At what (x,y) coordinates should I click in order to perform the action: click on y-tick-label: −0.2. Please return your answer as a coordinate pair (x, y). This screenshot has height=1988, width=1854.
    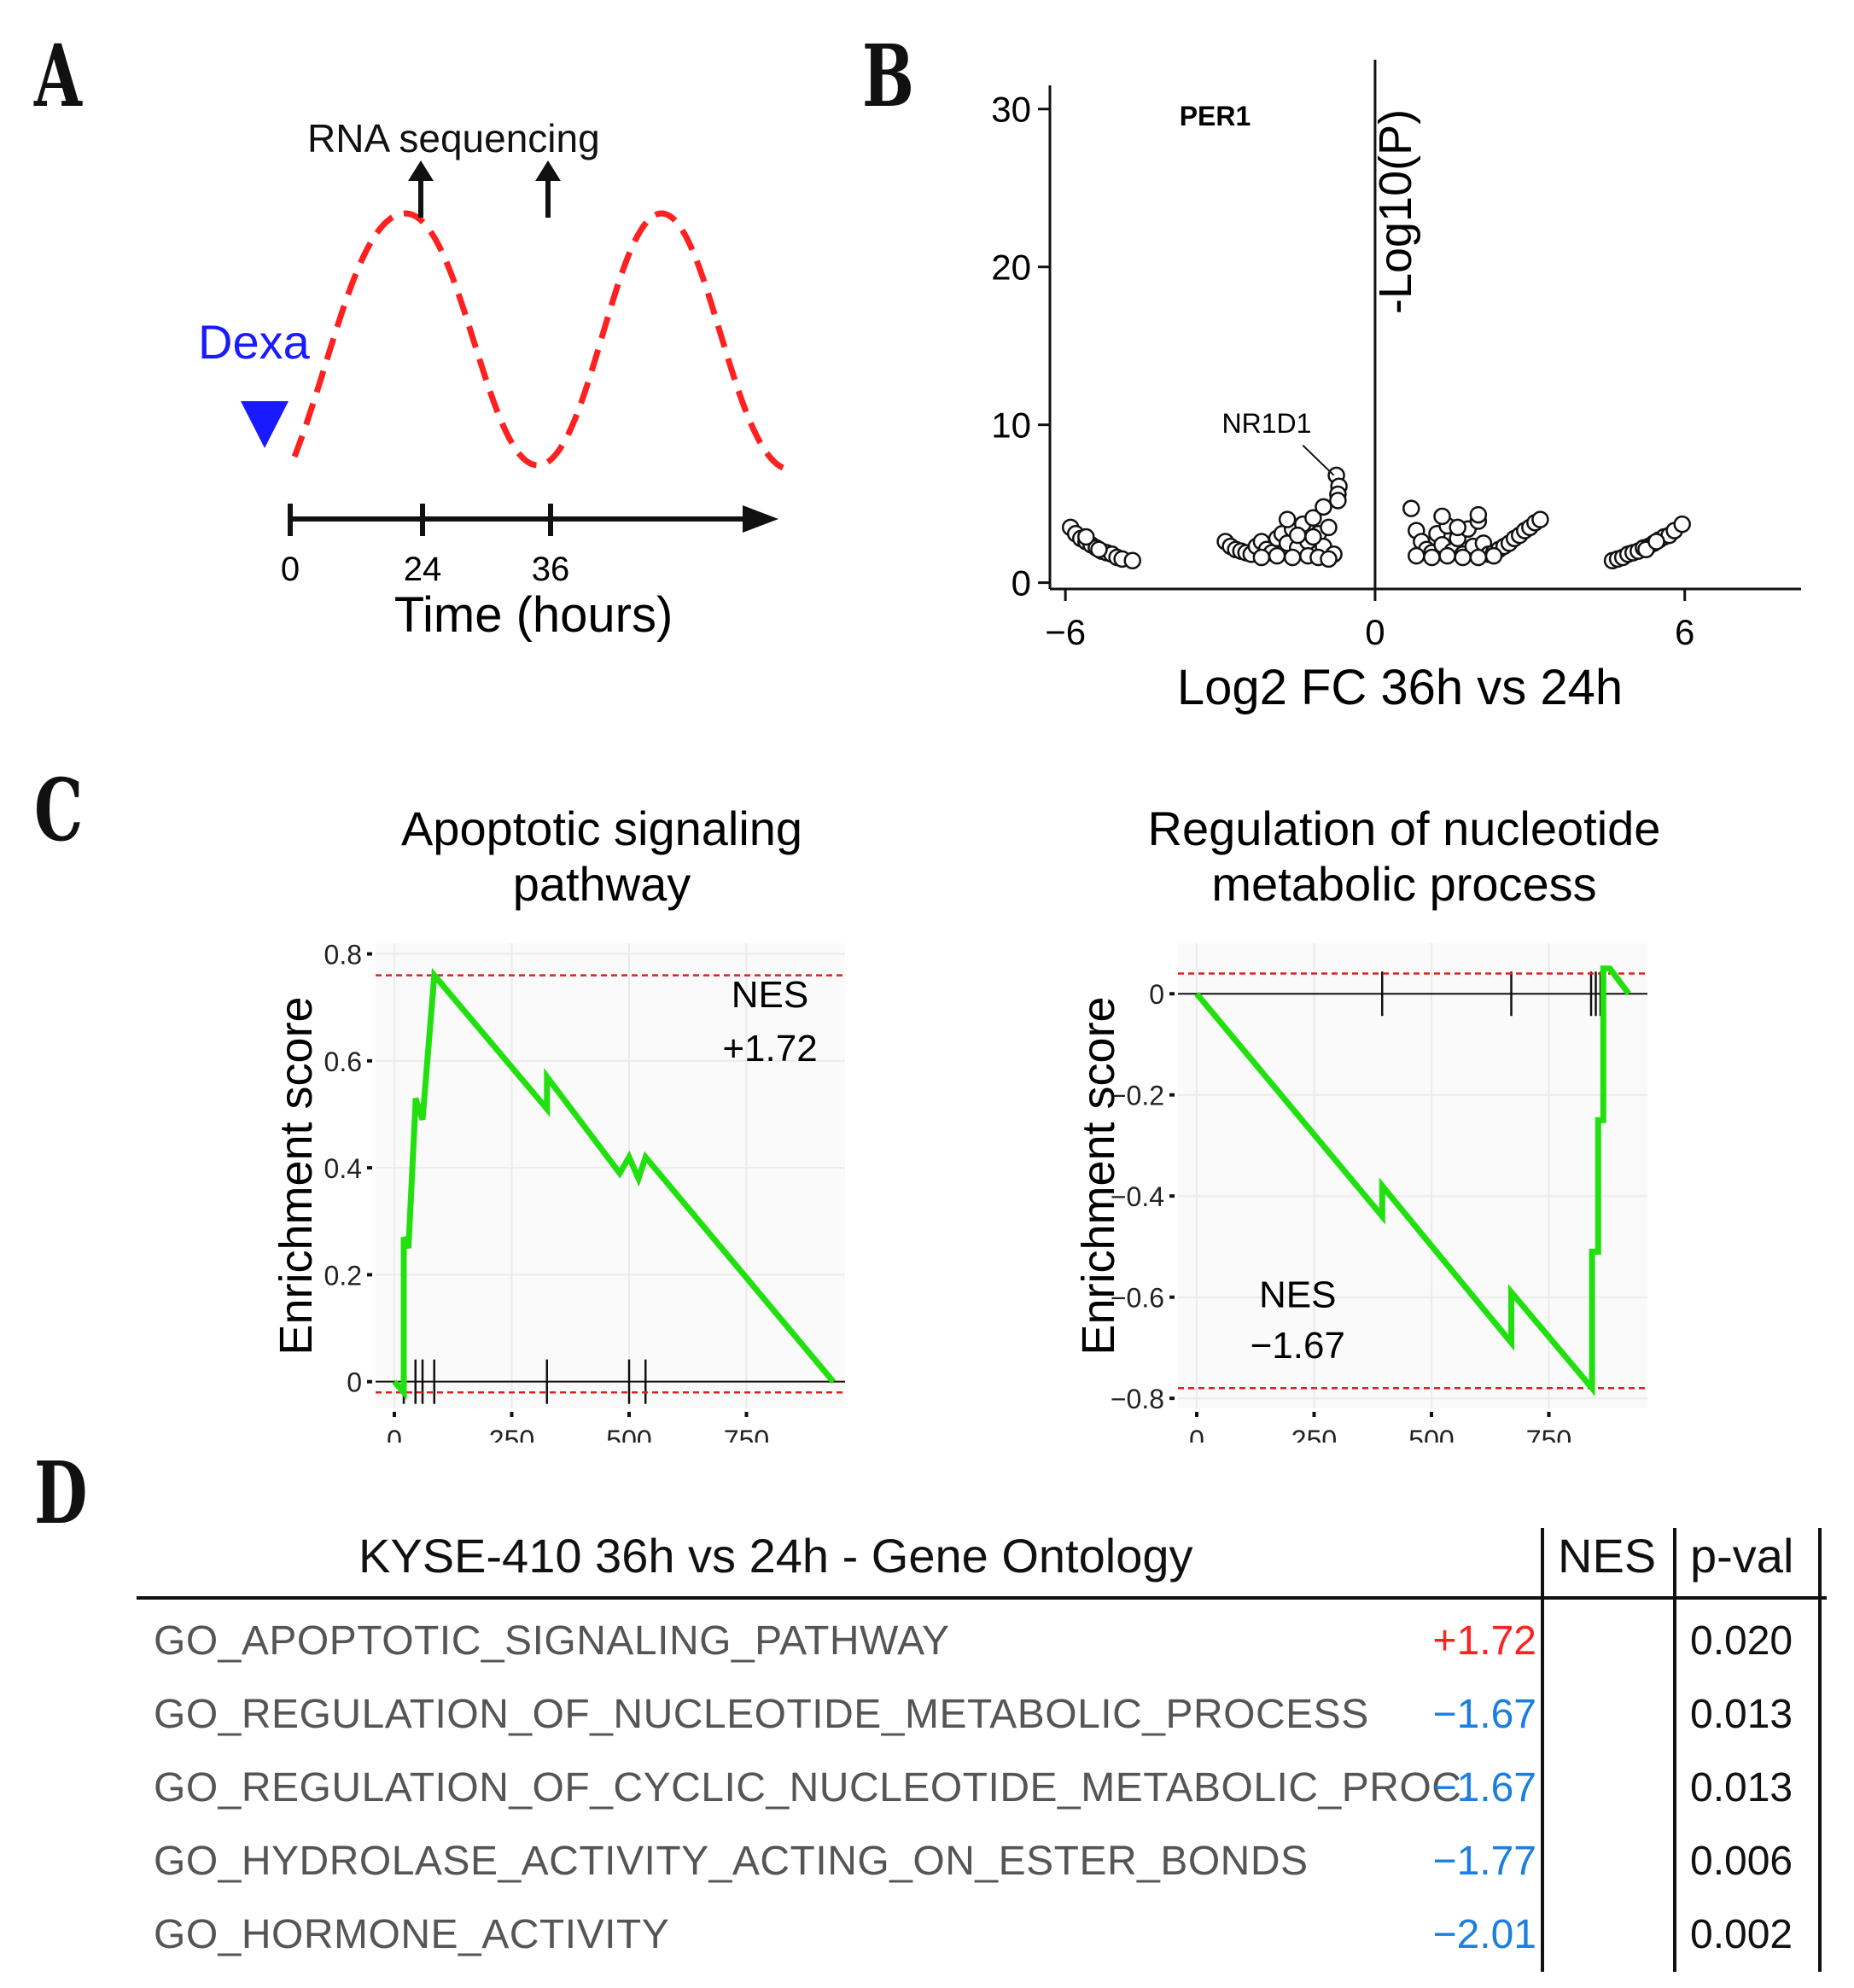
    Looking at the image, I should click on (1137, 1096).